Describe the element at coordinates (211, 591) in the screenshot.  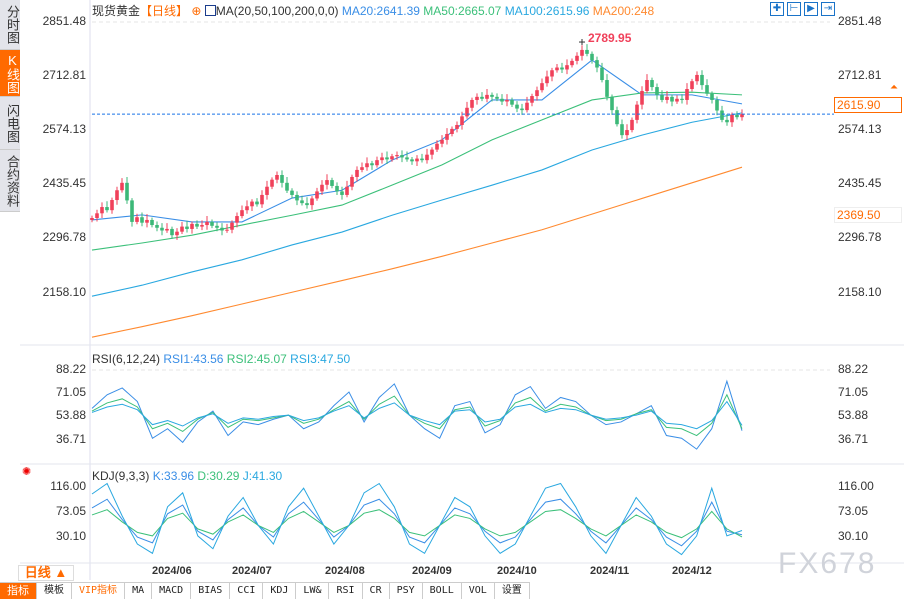
I see `toolbar-item: BIAS` at that location.